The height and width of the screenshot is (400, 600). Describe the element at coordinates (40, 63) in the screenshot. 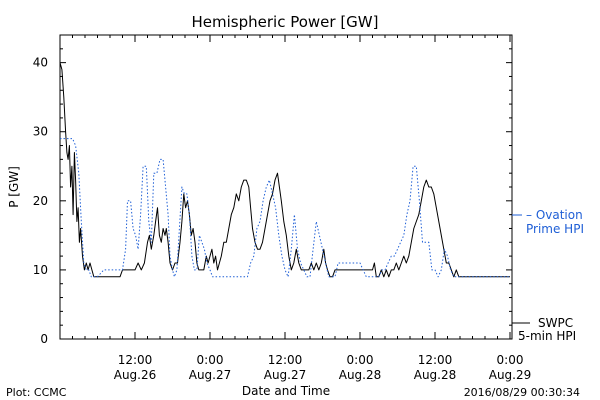

I see `y-tick-label: 40` at that location.